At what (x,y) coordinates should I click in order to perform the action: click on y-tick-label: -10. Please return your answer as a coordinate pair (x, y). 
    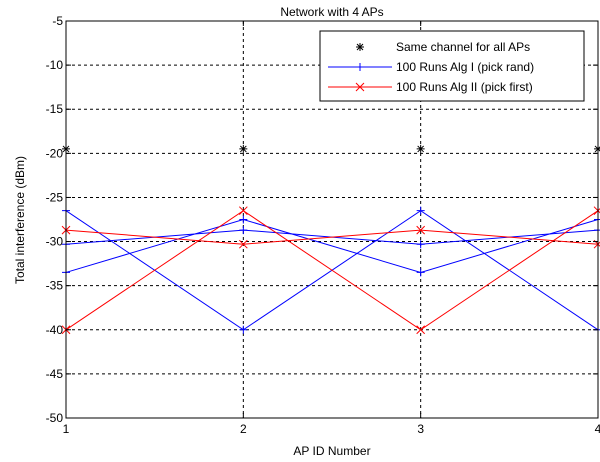
    Looking at the image, I should click on (55, 65).